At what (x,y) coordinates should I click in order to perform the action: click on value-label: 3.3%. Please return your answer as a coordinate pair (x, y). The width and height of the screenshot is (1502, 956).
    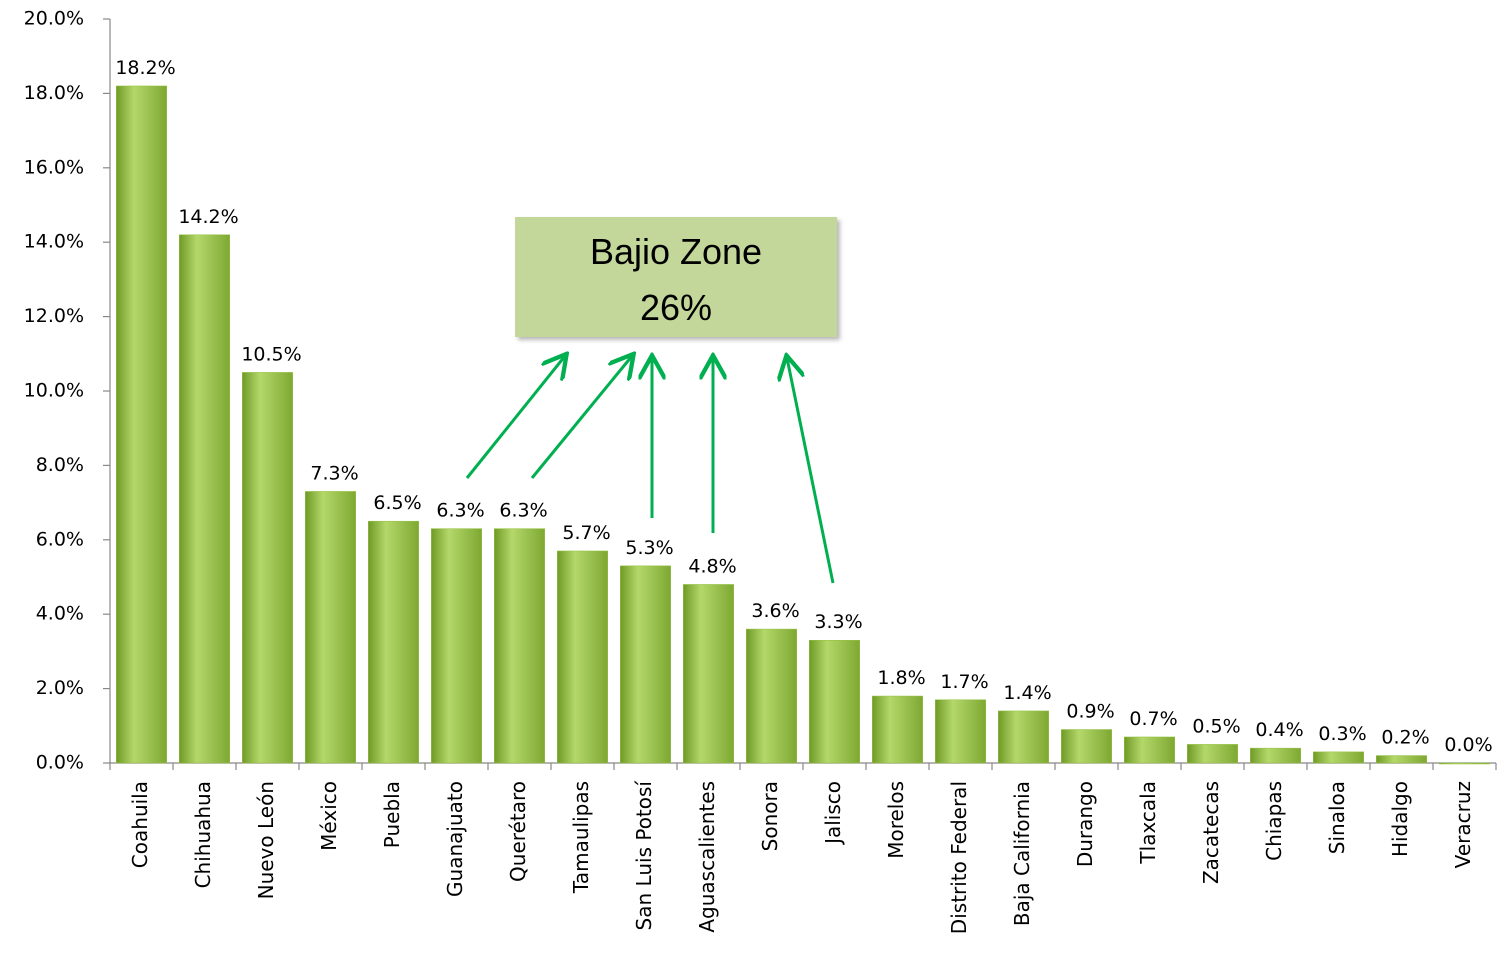
    Looking at the image, I should click on (838, 622).